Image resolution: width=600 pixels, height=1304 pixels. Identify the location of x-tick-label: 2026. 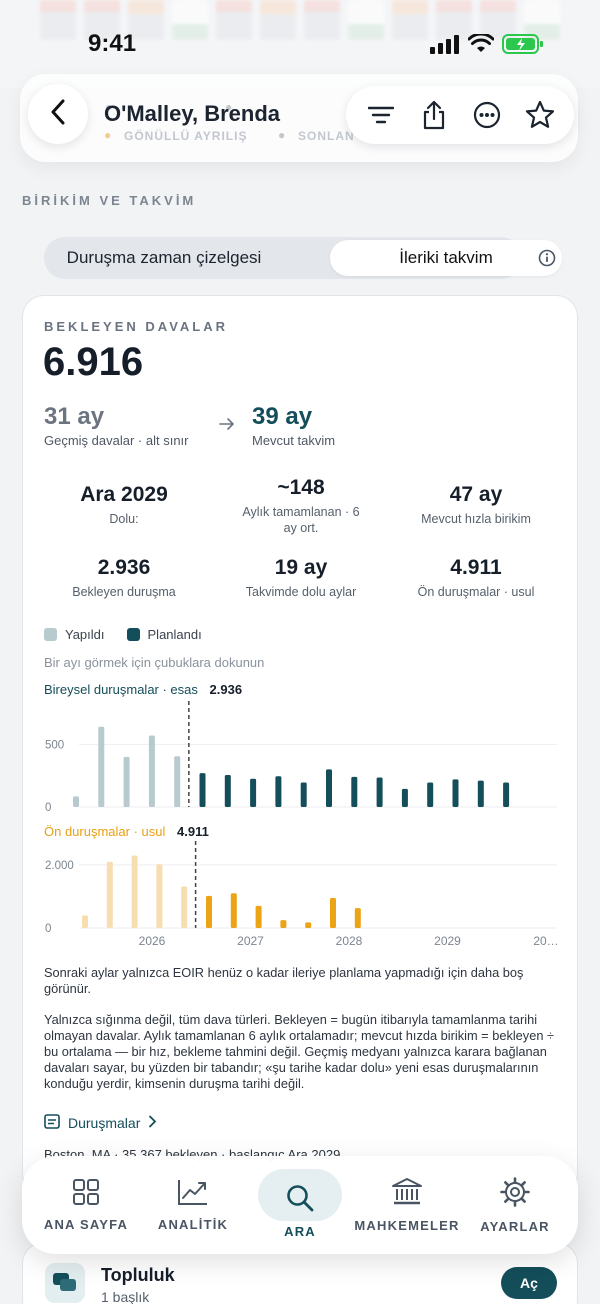
(152, 941).